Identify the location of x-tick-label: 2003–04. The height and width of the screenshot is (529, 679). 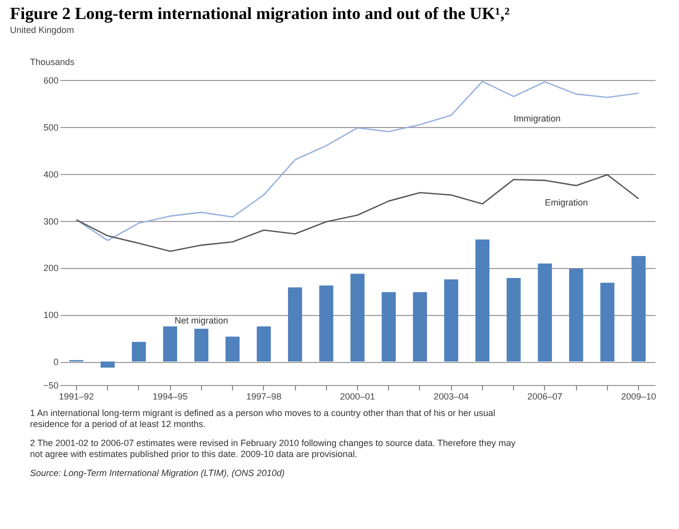
(451, 397).